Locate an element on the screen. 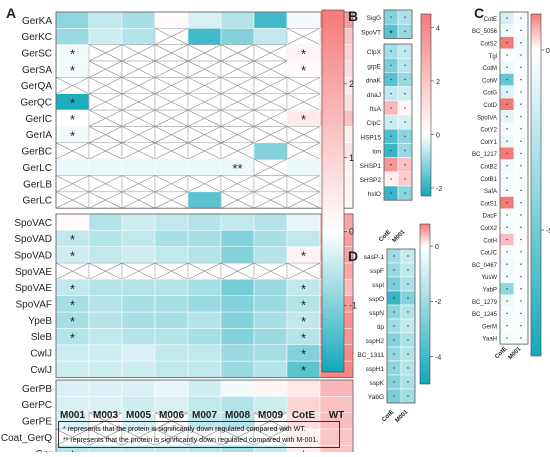 The width and height of the screenshot is (550, 457). row-label: GerPC is located at coordinates (36, 405).